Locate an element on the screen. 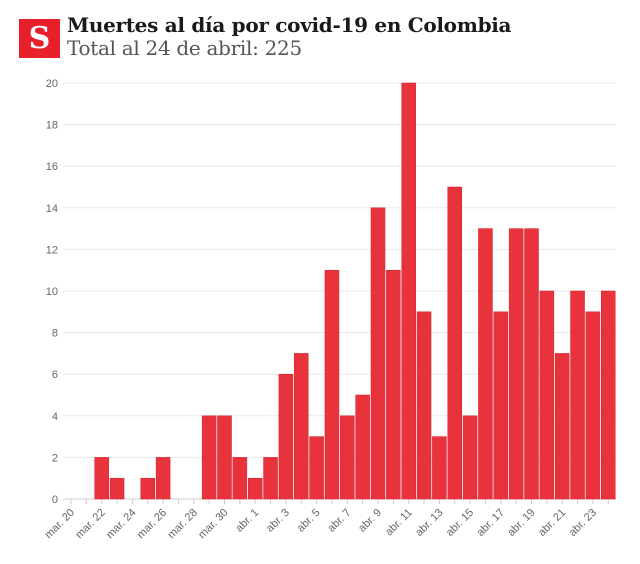  chart-subtitle: Total al 24 de abril: 225 is located at coordinates (184, 48).